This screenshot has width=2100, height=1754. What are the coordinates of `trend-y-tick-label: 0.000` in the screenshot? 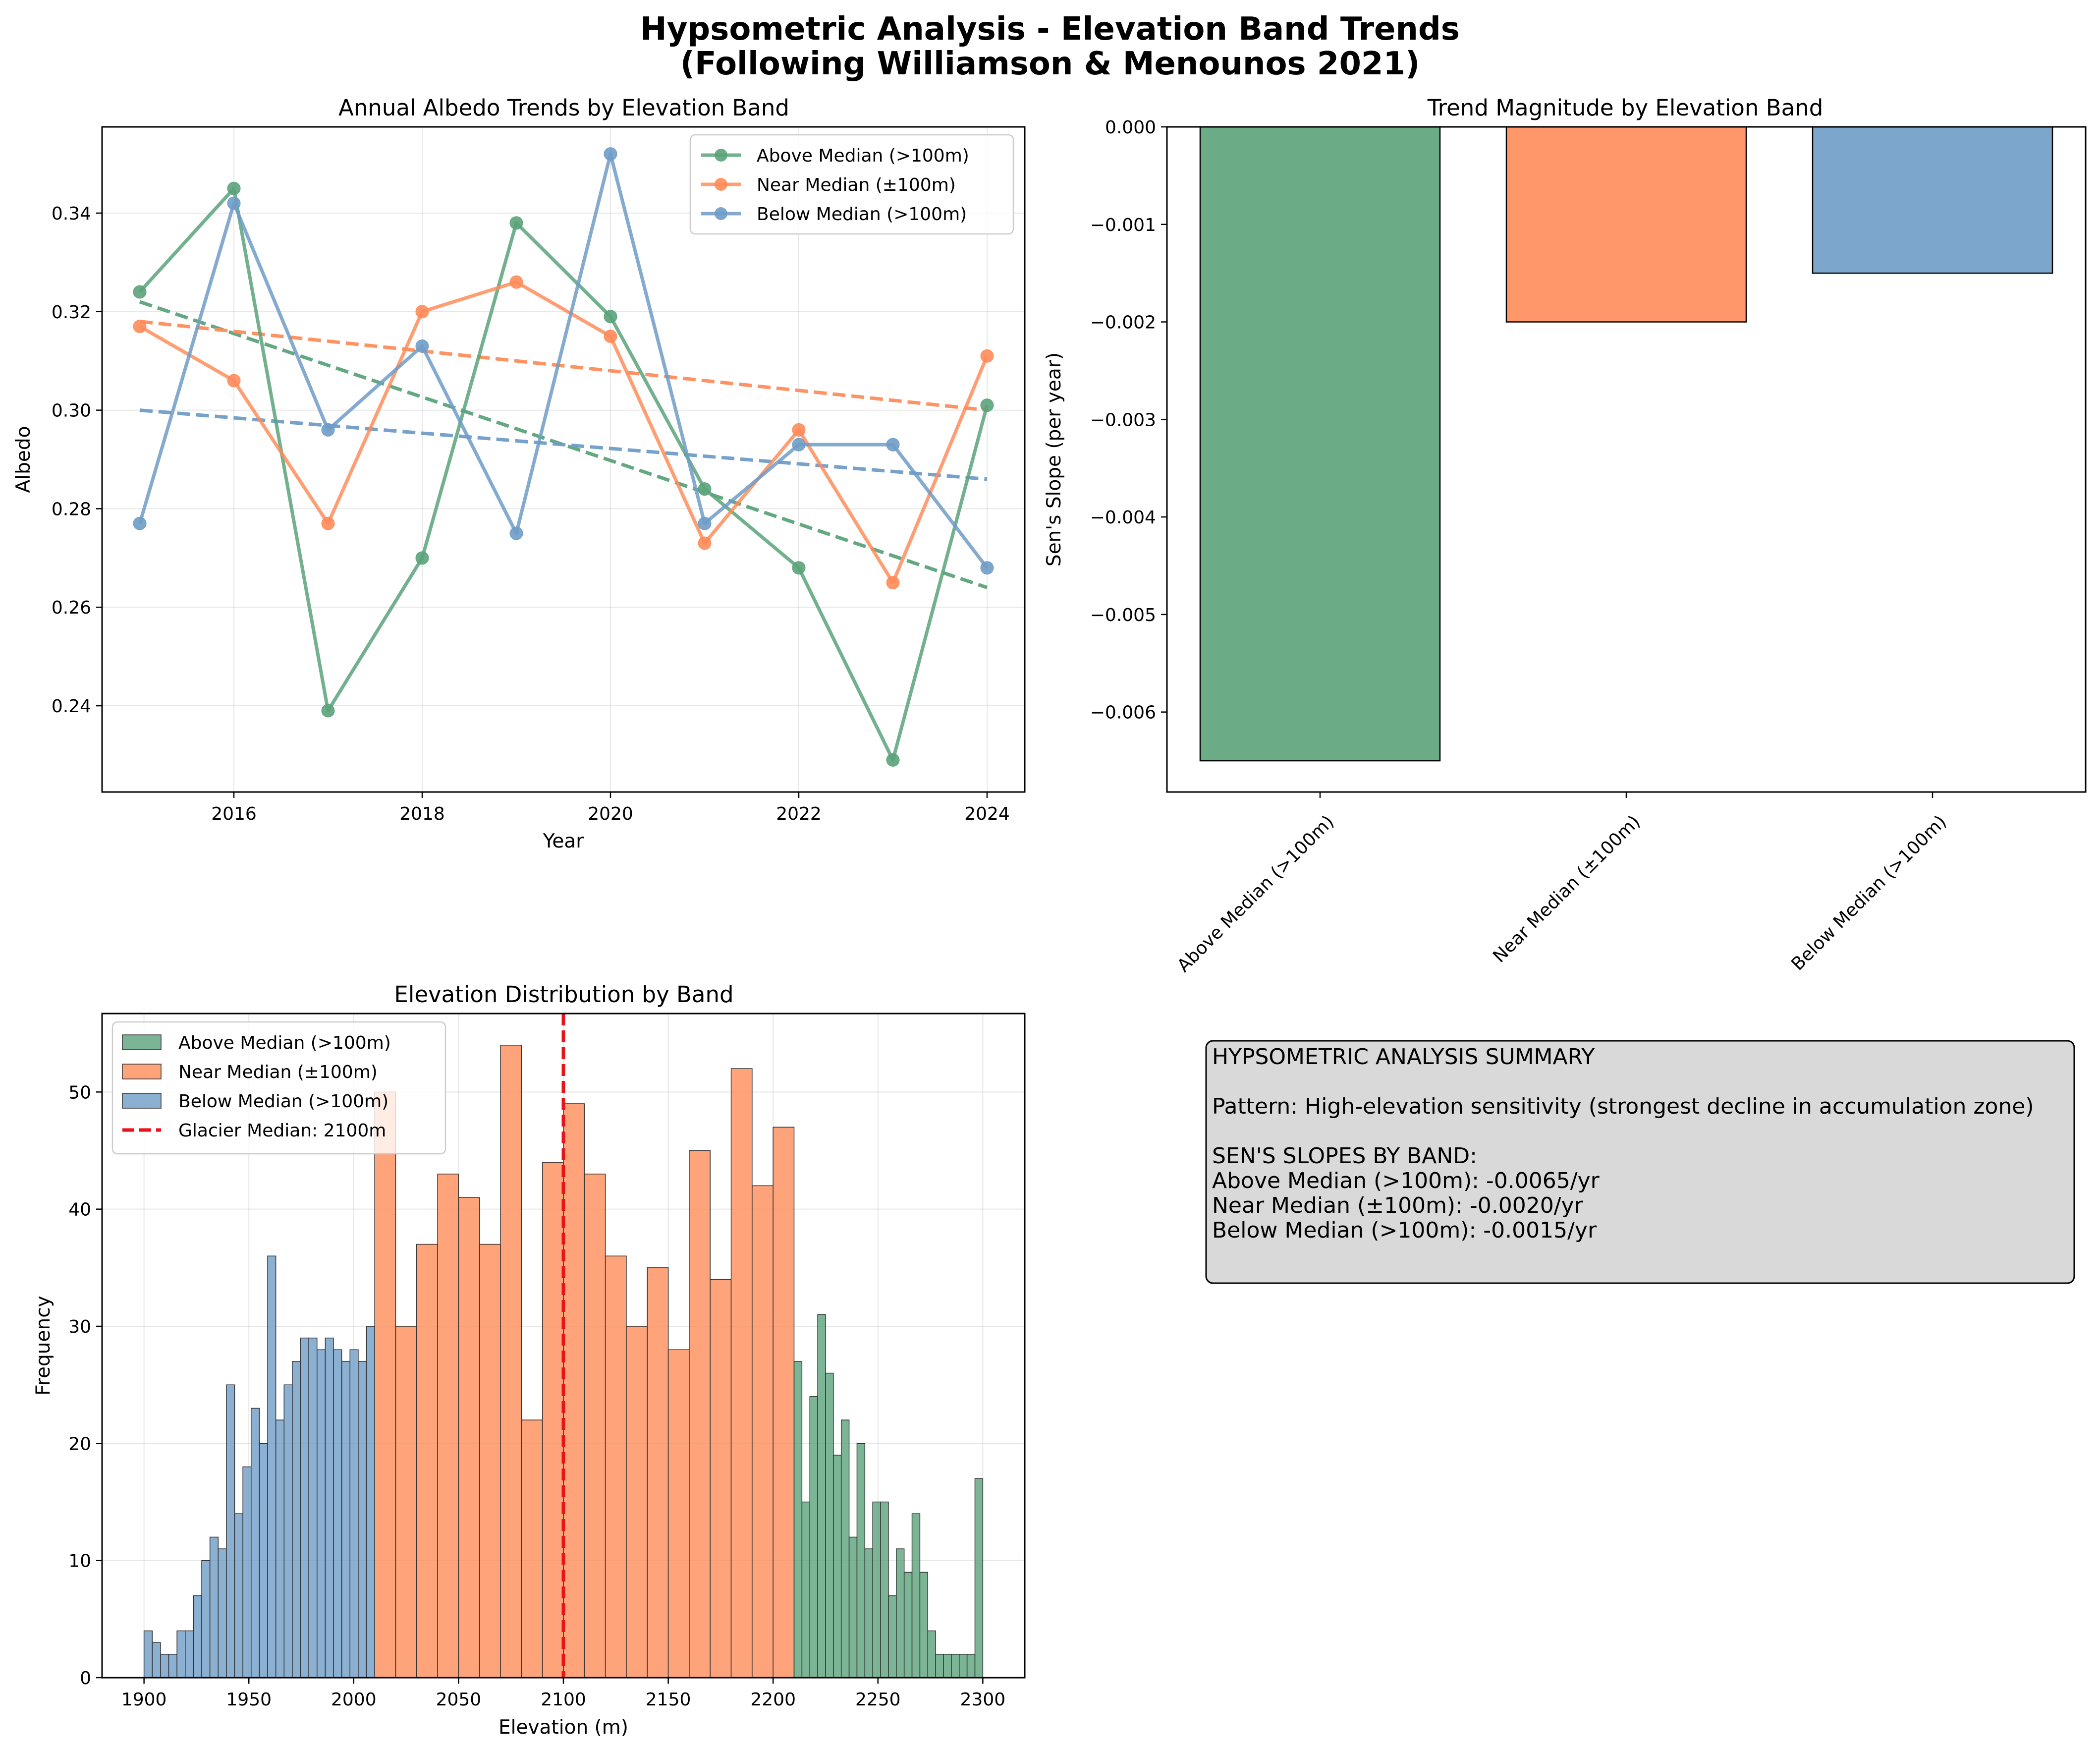 It's located at (1130, 127).